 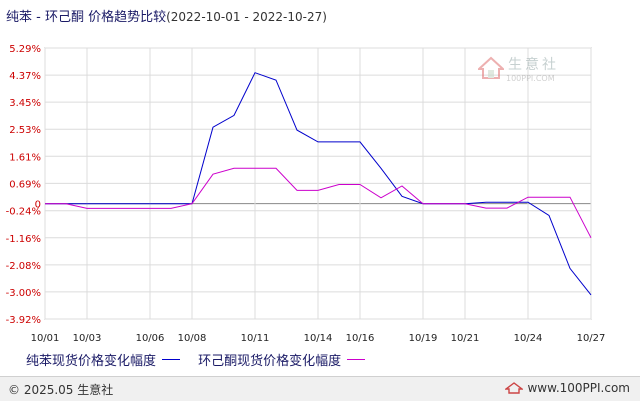 I want to click on x-tick-label: 10/11, so click(x=255, y=338).